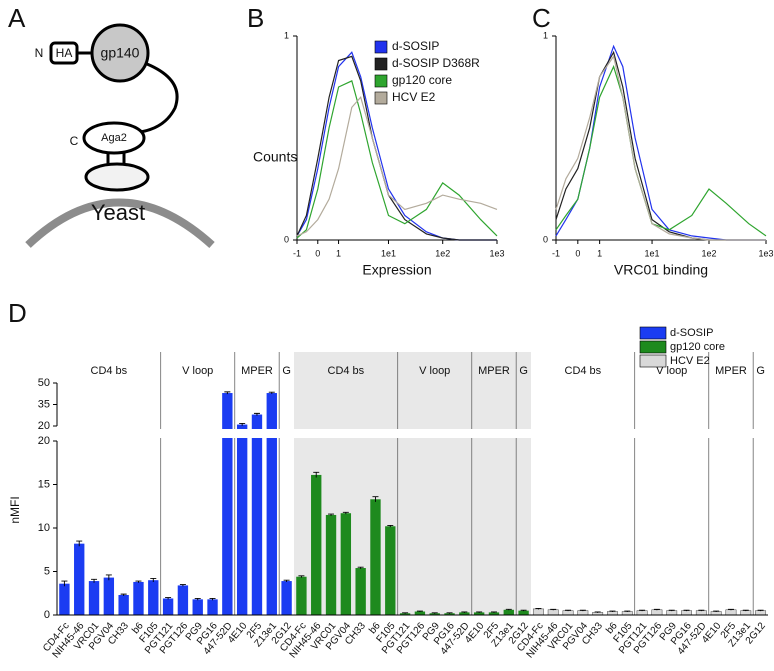 This screenshot has height=671, width=774. Describe the element at coordinates (109, 371) in the screenshot. I see `group-label: CD4 bs` at that location.